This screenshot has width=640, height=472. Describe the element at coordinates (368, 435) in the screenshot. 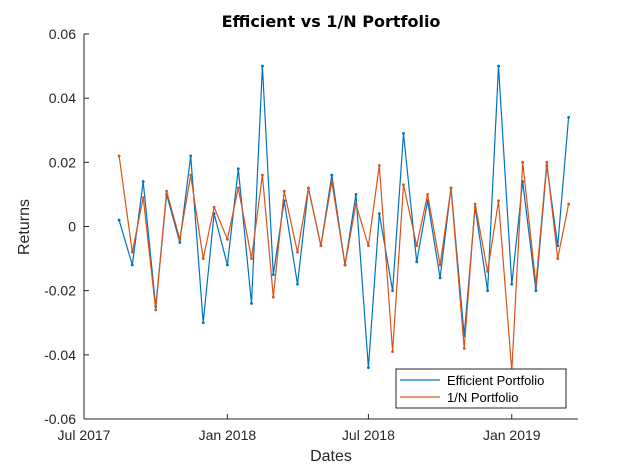

I see `x-tick-label: Jul 2018` at that location.